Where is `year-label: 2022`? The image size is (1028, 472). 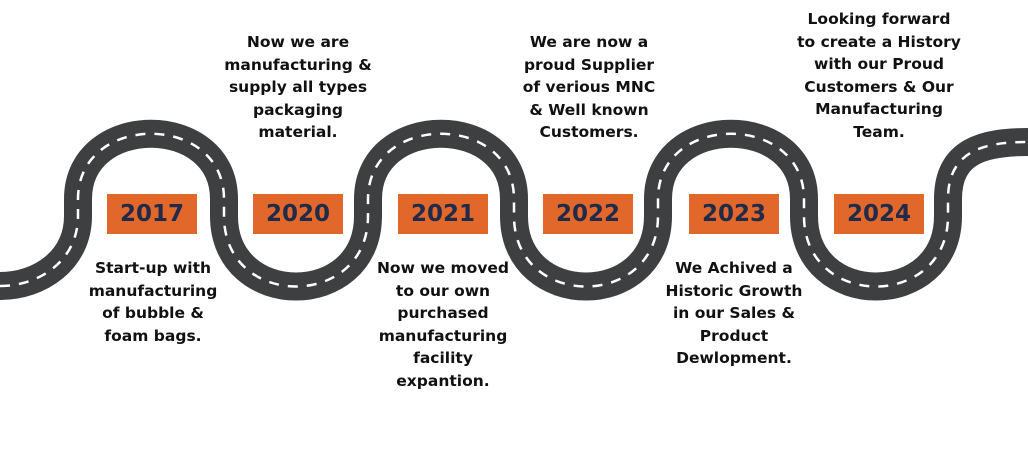 year-label: 2022 is located at coordinates (587, 214).